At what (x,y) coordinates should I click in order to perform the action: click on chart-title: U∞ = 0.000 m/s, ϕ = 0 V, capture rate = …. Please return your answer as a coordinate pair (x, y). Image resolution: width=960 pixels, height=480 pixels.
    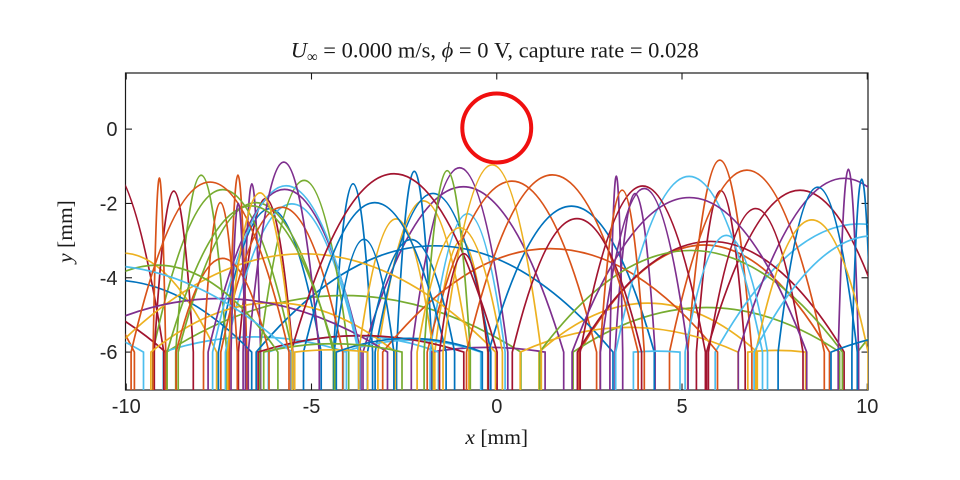
    Looking at the image, I should click on (495, 52).